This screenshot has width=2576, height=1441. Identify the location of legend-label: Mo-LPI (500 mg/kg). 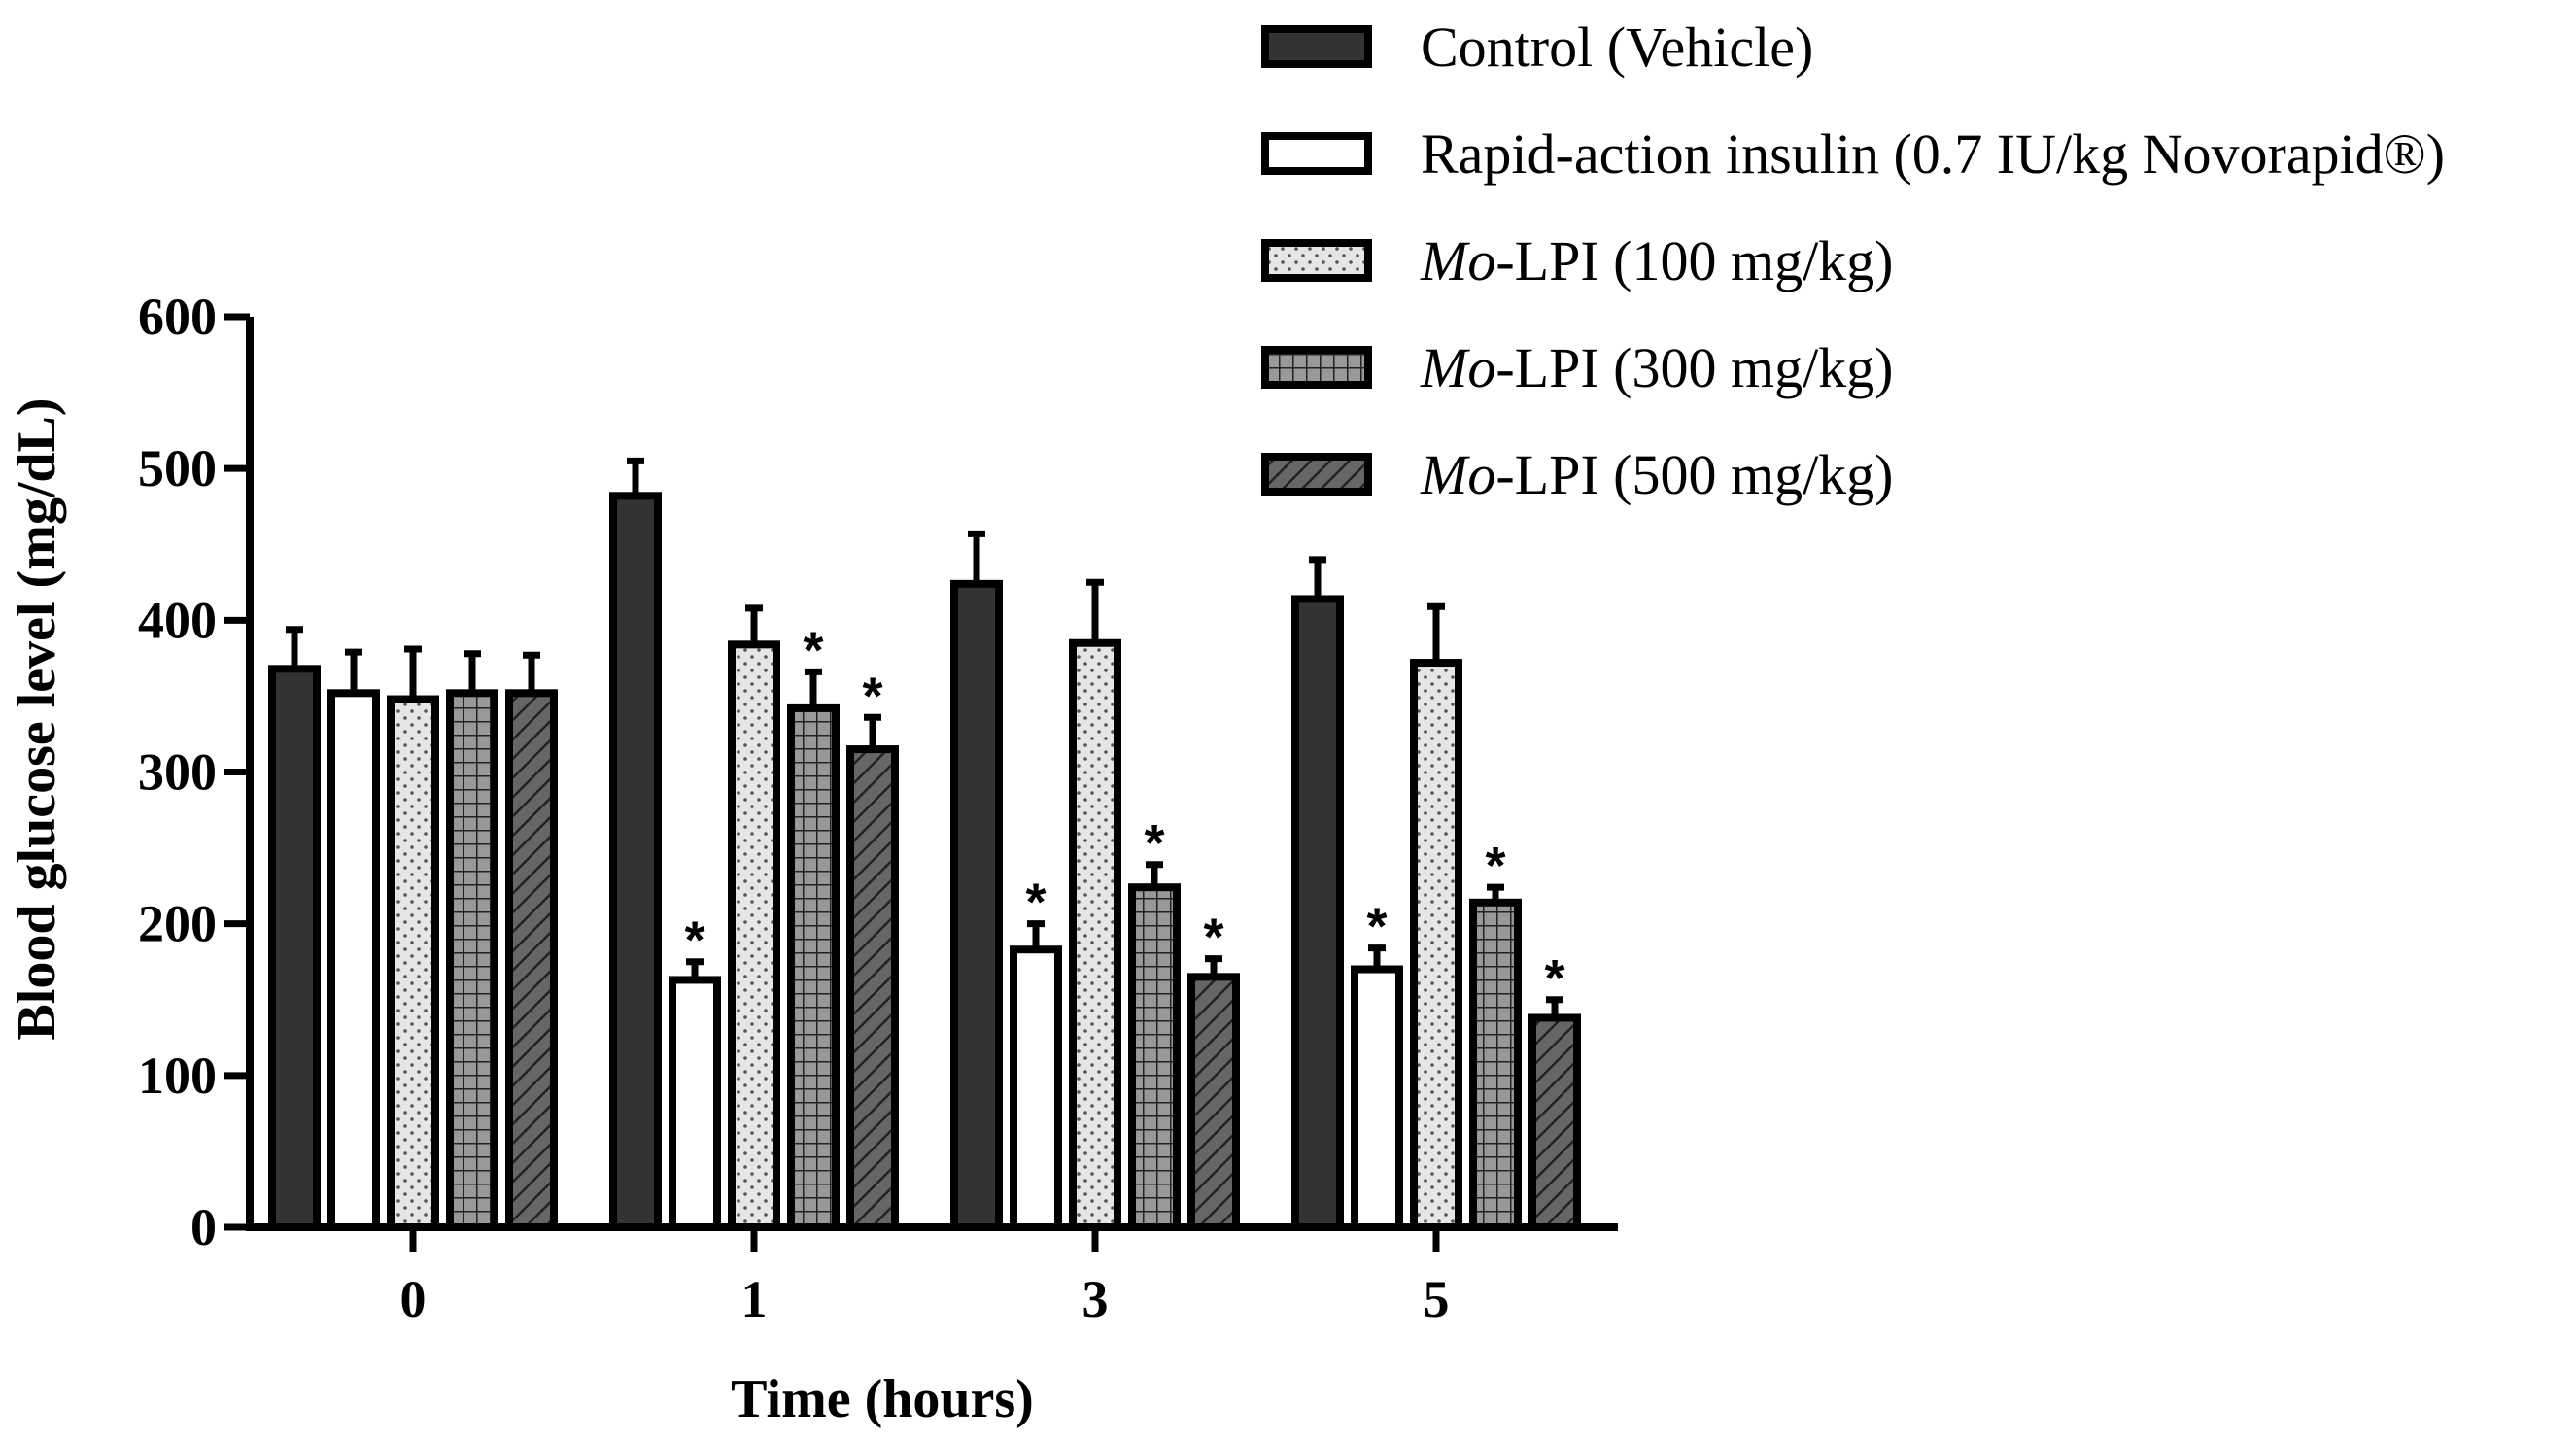
(1657, 474).